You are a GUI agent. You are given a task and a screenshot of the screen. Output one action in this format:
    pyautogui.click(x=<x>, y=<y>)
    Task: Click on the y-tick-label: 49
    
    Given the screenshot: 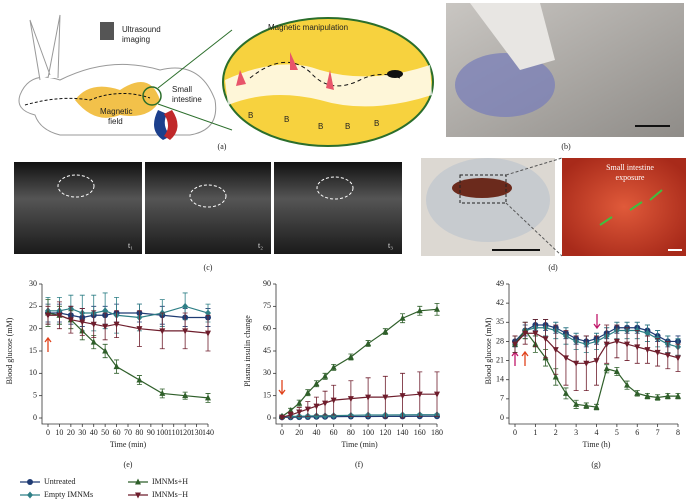 What is the action you would take?
    pyautogui.click(x=500, y=283)
    